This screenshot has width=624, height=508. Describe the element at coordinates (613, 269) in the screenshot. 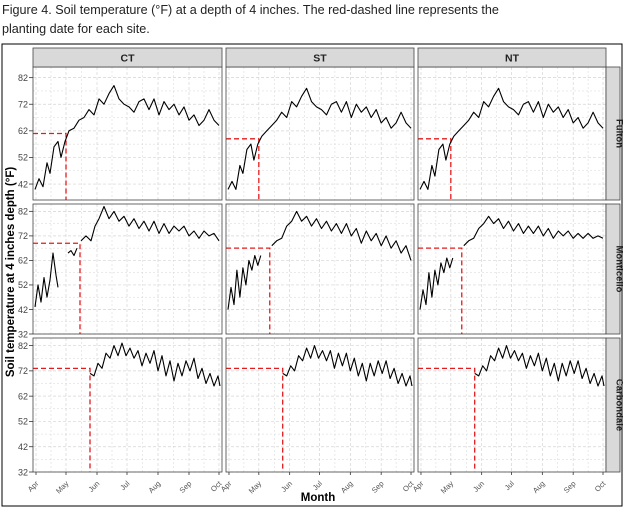

I see `row-strip-monticello` at that location.